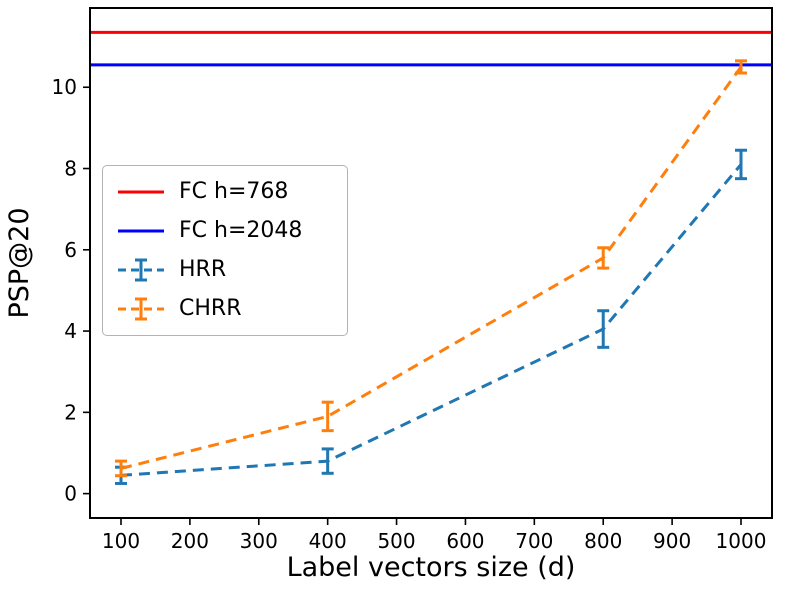  What do you see at coordinates (203, 270) in the screenshot?
I see `legend-label-hrr: HRR` at bounding box center [203, 270].